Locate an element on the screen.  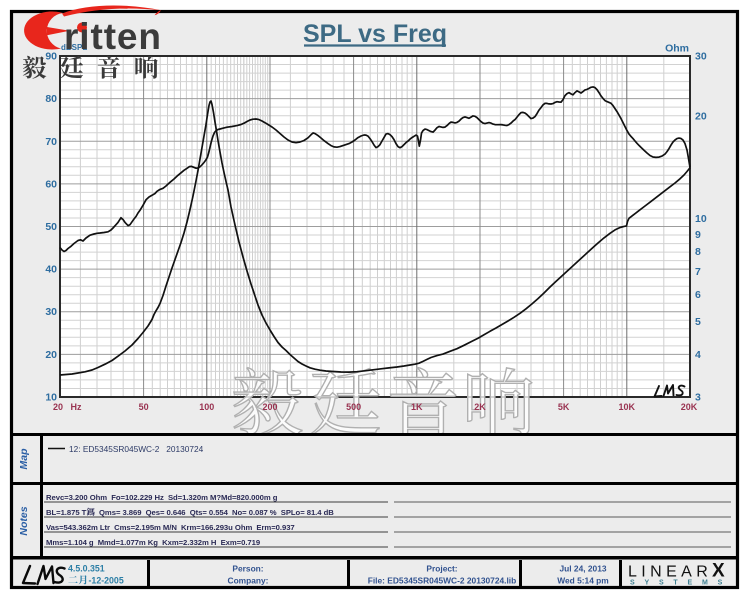
svg-text: SYSTEMS is located at coordinates (681, 583).